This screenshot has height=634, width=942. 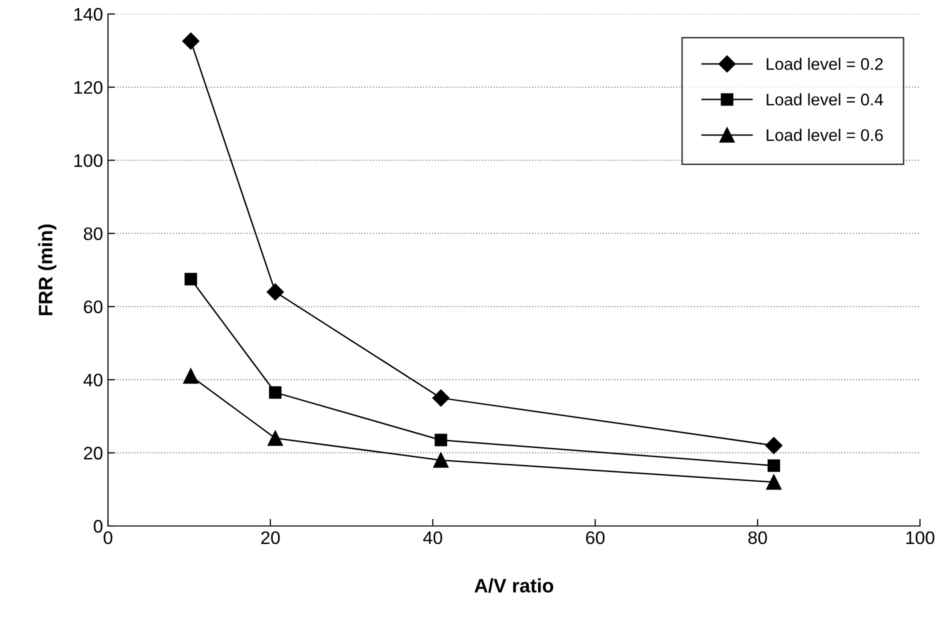 I want to click on y-tick-label: 20, so click(x=93, y=453).